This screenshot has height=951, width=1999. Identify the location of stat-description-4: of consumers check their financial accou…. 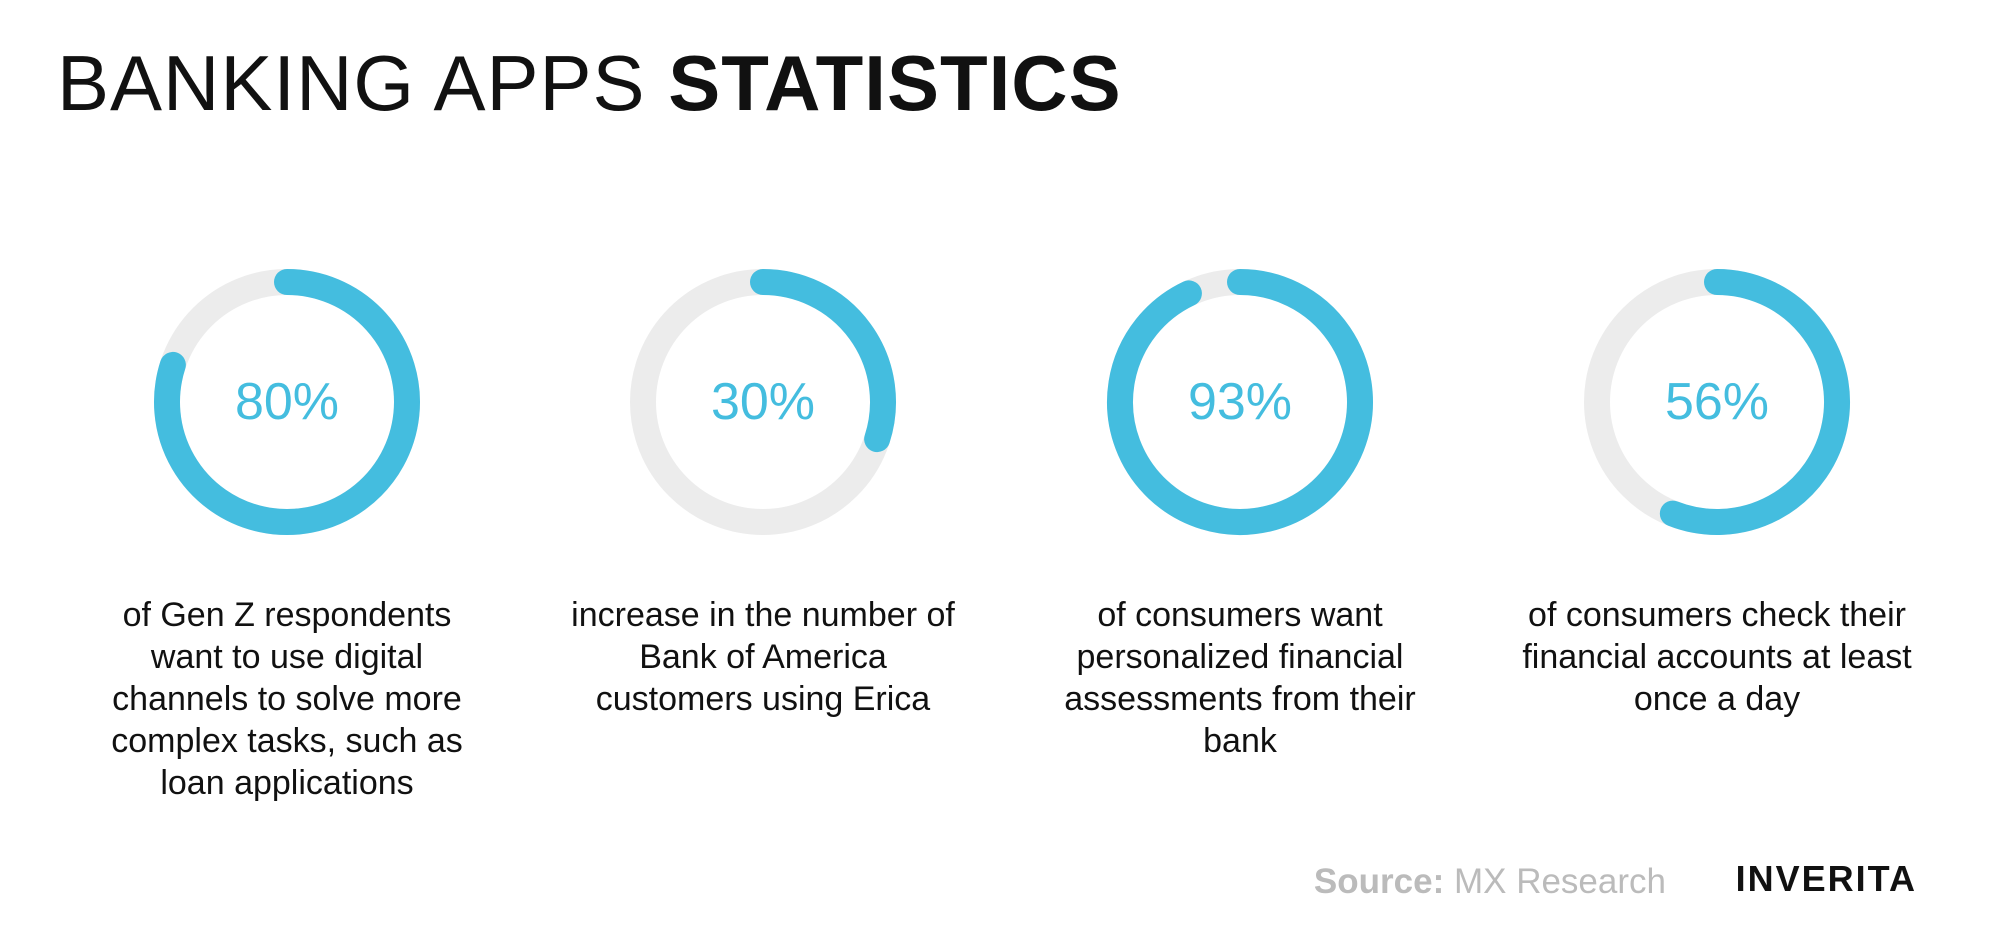
(1717, 657).